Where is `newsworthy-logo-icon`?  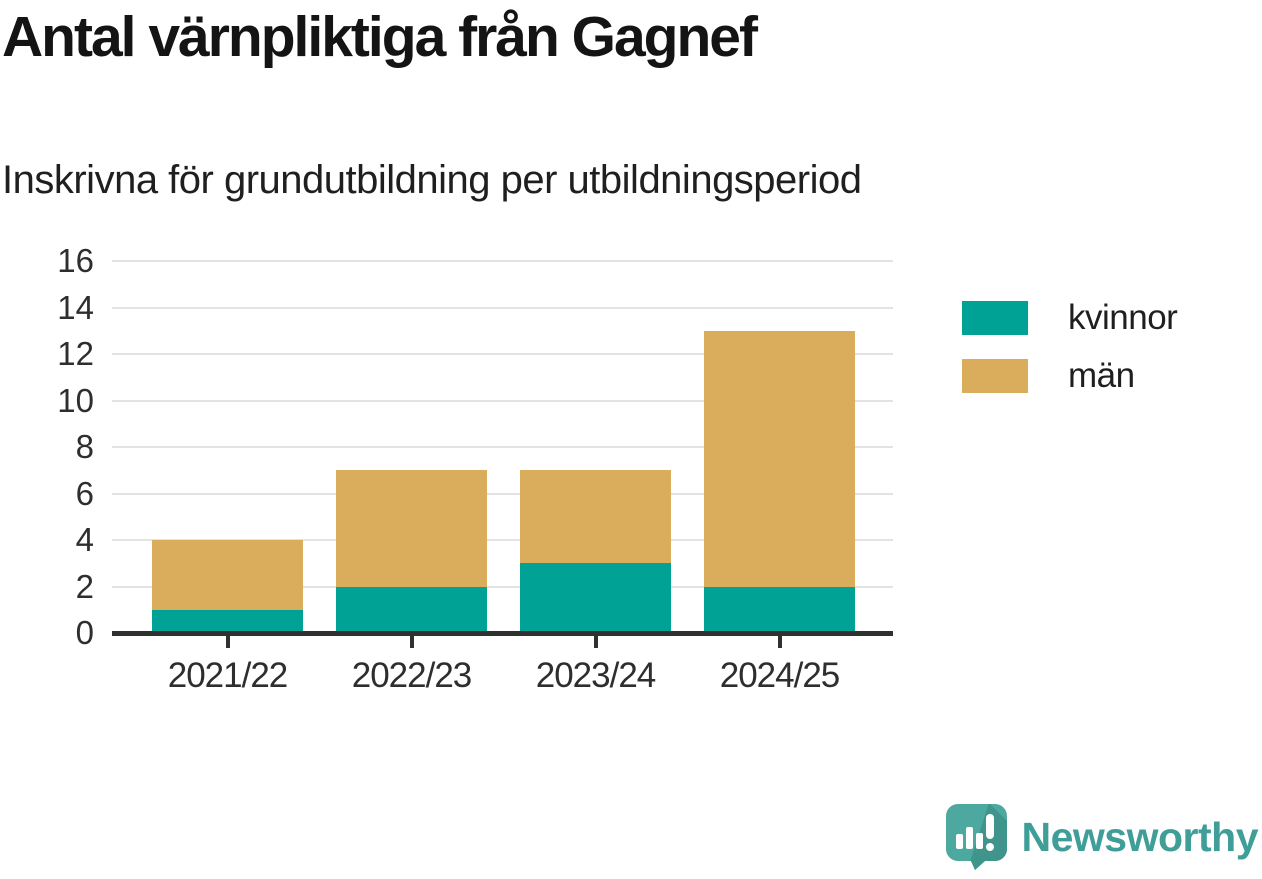 newsworthy-logo-icon is located at coordinates (976, 837).